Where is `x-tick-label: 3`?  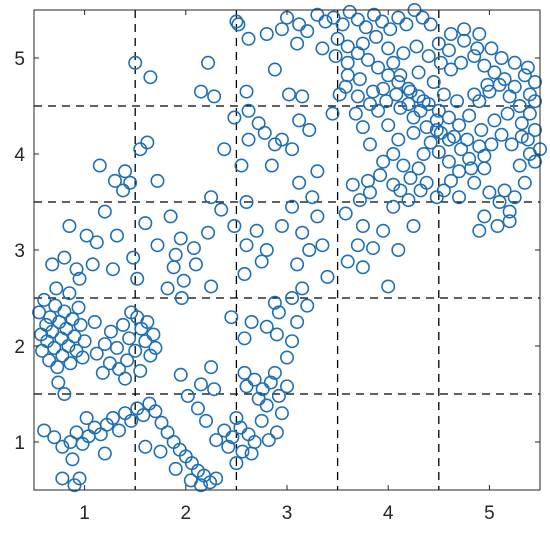 x-tick-label: 3 is located at coordinates (287, 513).